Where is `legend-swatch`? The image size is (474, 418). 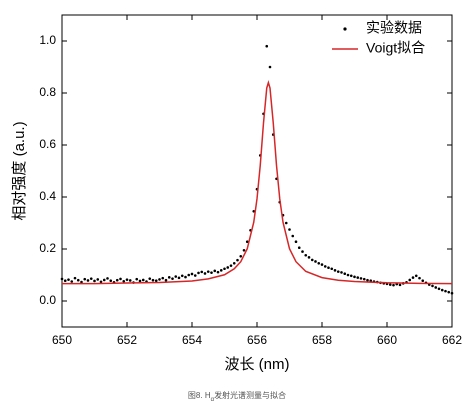
legend-swatch is located at coordinates (345, 29).